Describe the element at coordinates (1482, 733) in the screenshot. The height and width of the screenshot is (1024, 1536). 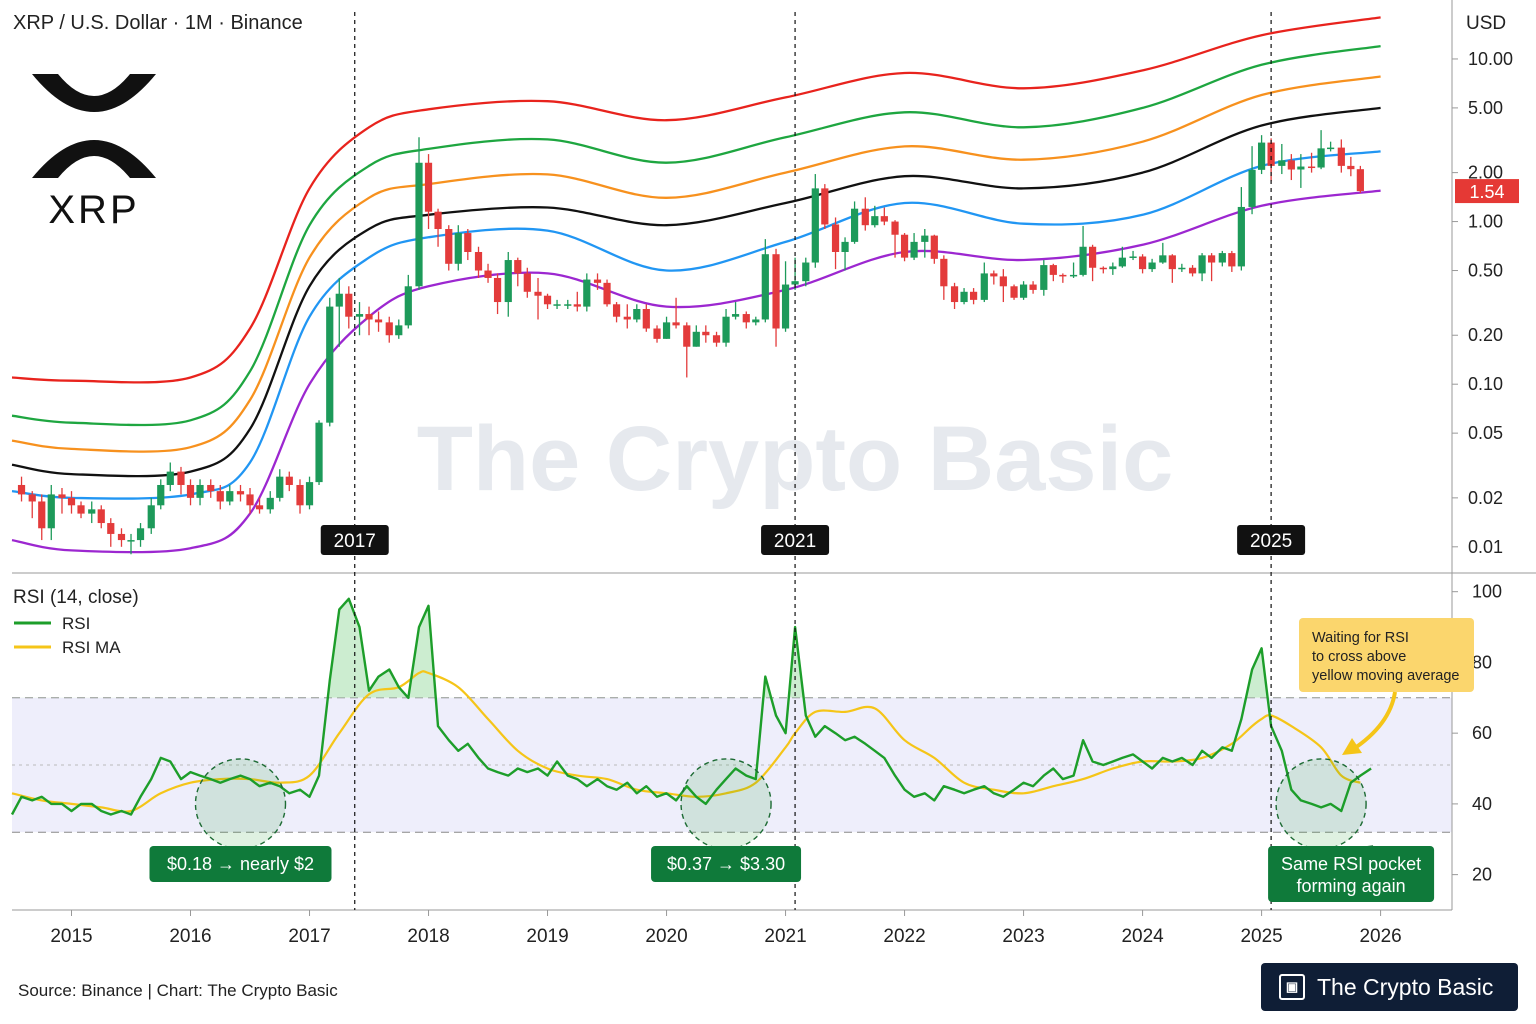
I see `rsi-tick-label-2: 60` at that location.